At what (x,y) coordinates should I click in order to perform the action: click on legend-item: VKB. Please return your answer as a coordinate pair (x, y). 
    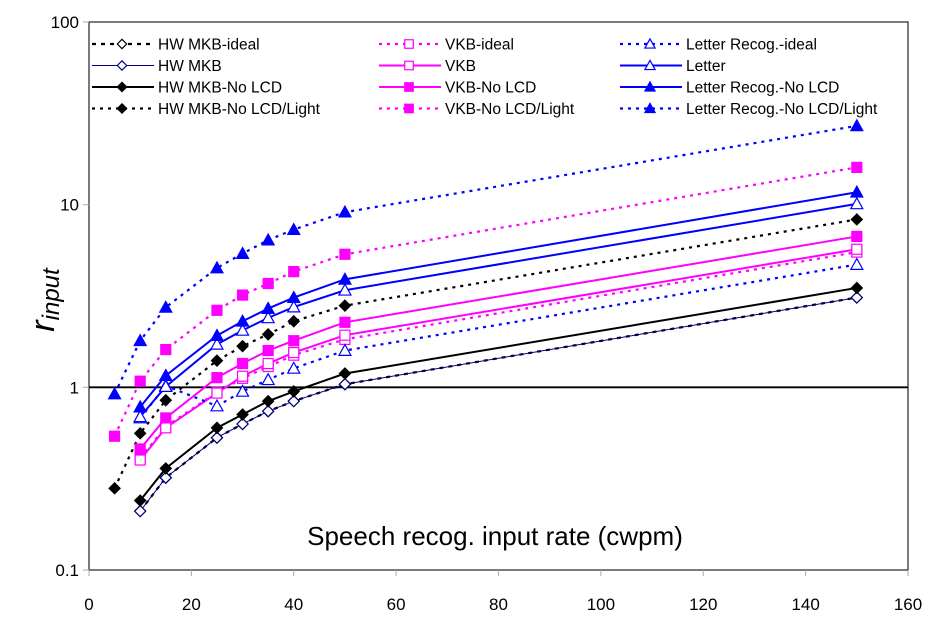
    Looking at the image, I should click on (427, 66).